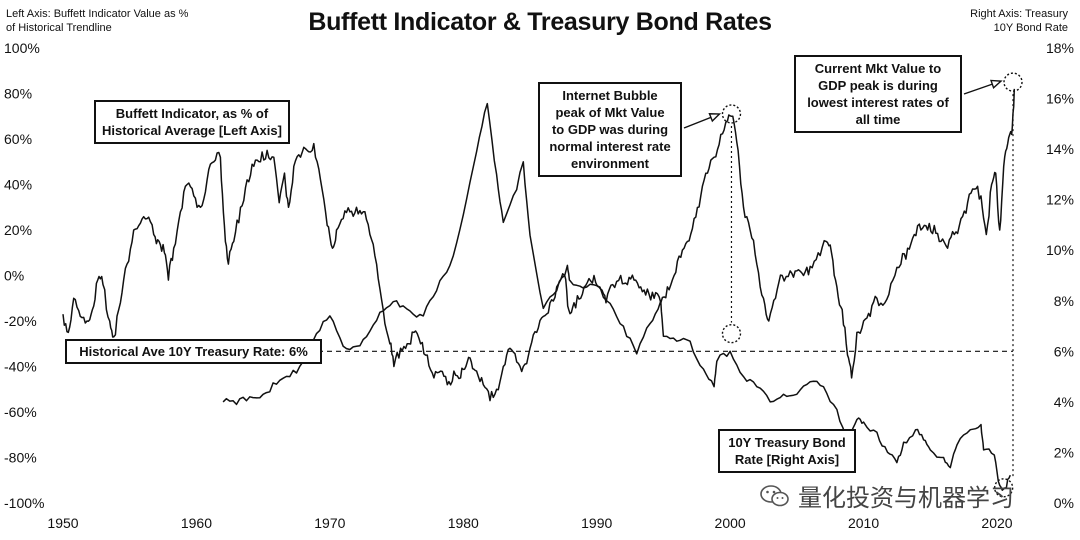  I want to click on x-tick-label: 1990, so click(596, 523).